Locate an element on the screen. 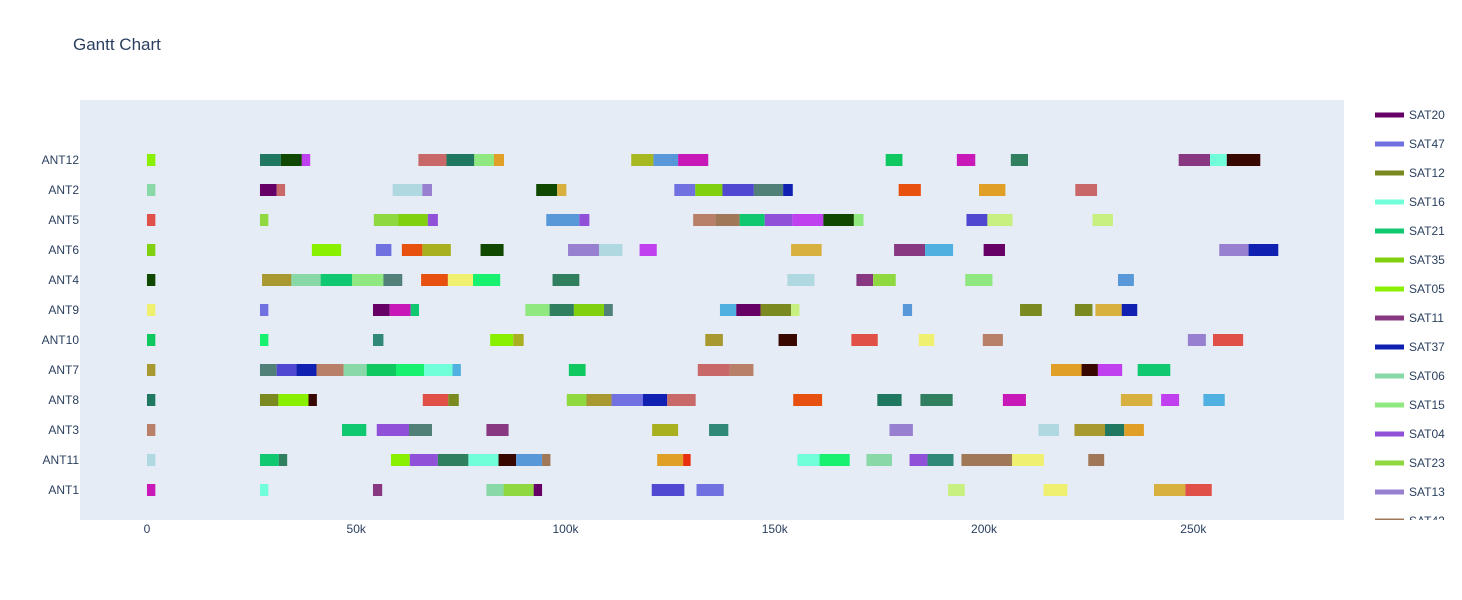 The width and height of the screenshot is (1462, 600). legend-label: SAT16 is located at coordinates (1427, 202).